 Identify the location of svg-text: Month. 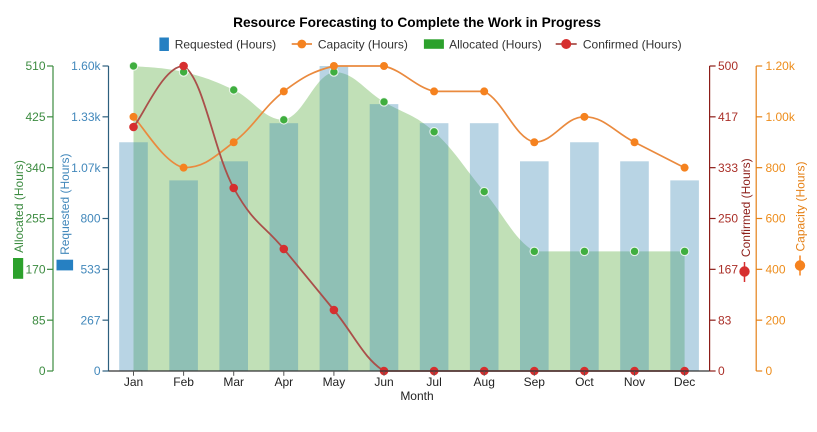
(416, 396).